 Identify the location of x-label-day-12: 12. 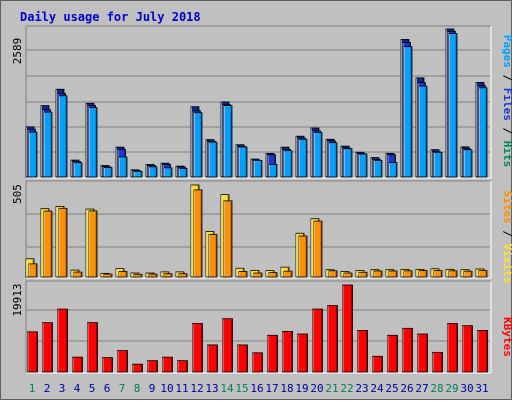
(196, 388).